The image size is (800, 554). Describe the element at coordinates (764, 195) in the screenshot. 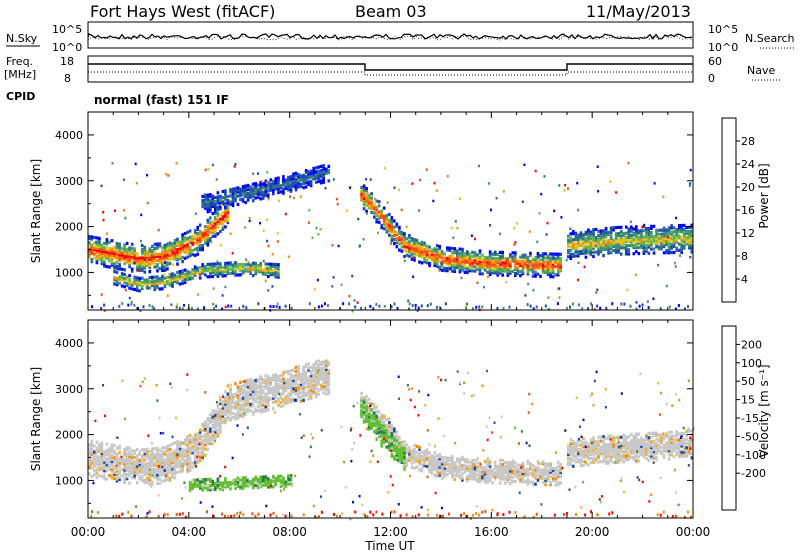

I see `power-colorbar-label: Power [dB]` at that location.